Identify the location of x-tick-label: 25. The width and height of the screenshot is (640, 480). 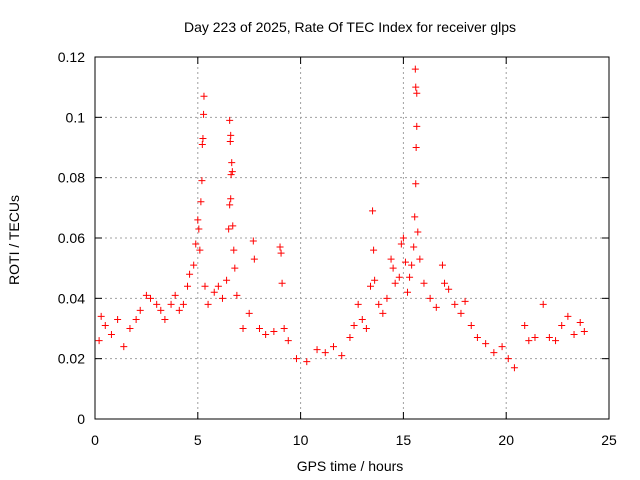
(609, 440).